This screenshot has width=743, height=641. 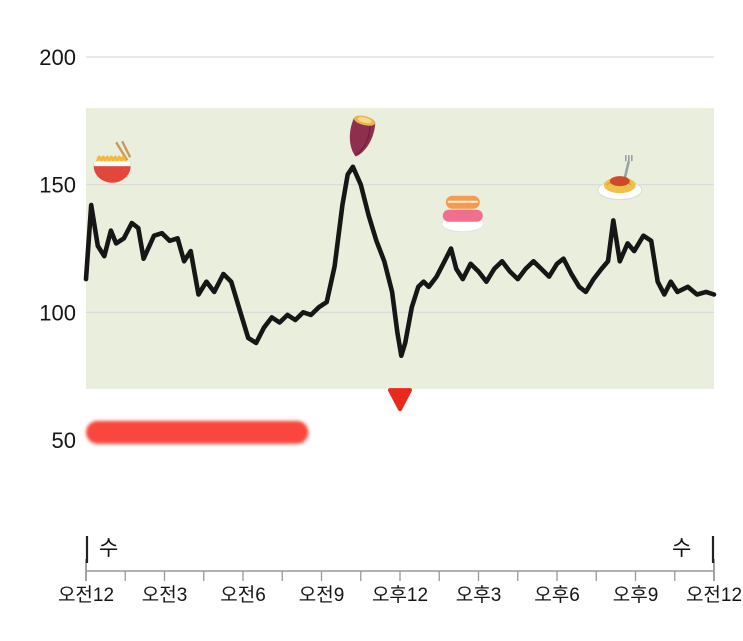 I want to click on spaghetti-icon, so click(x=620, y=178).